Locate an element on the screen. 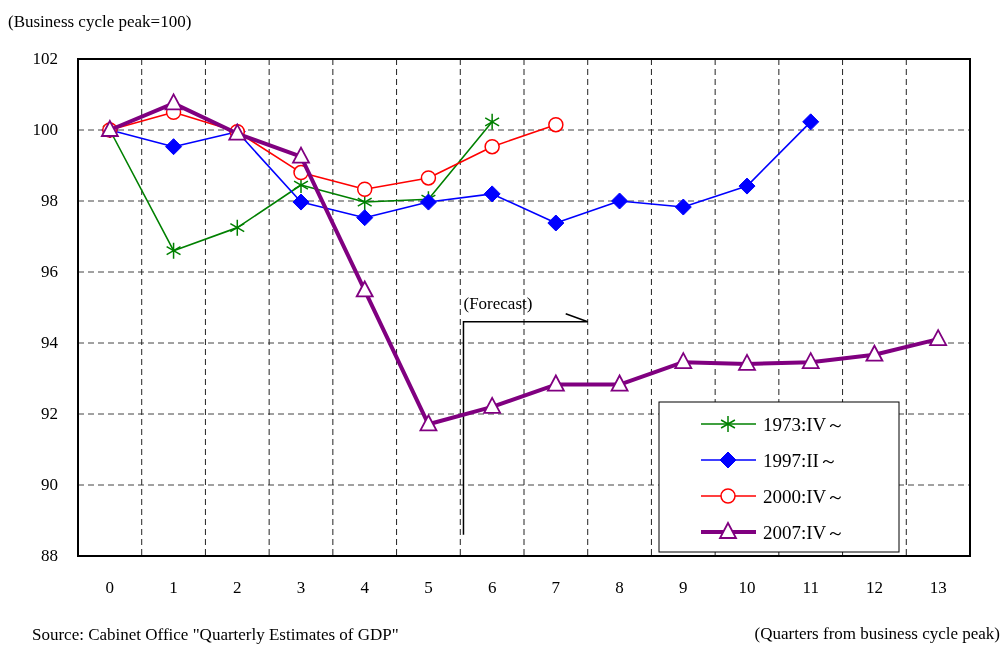 This screenshot has height=645, width=1003. y-tick-label: 88 is located at coordinates (49, 555).